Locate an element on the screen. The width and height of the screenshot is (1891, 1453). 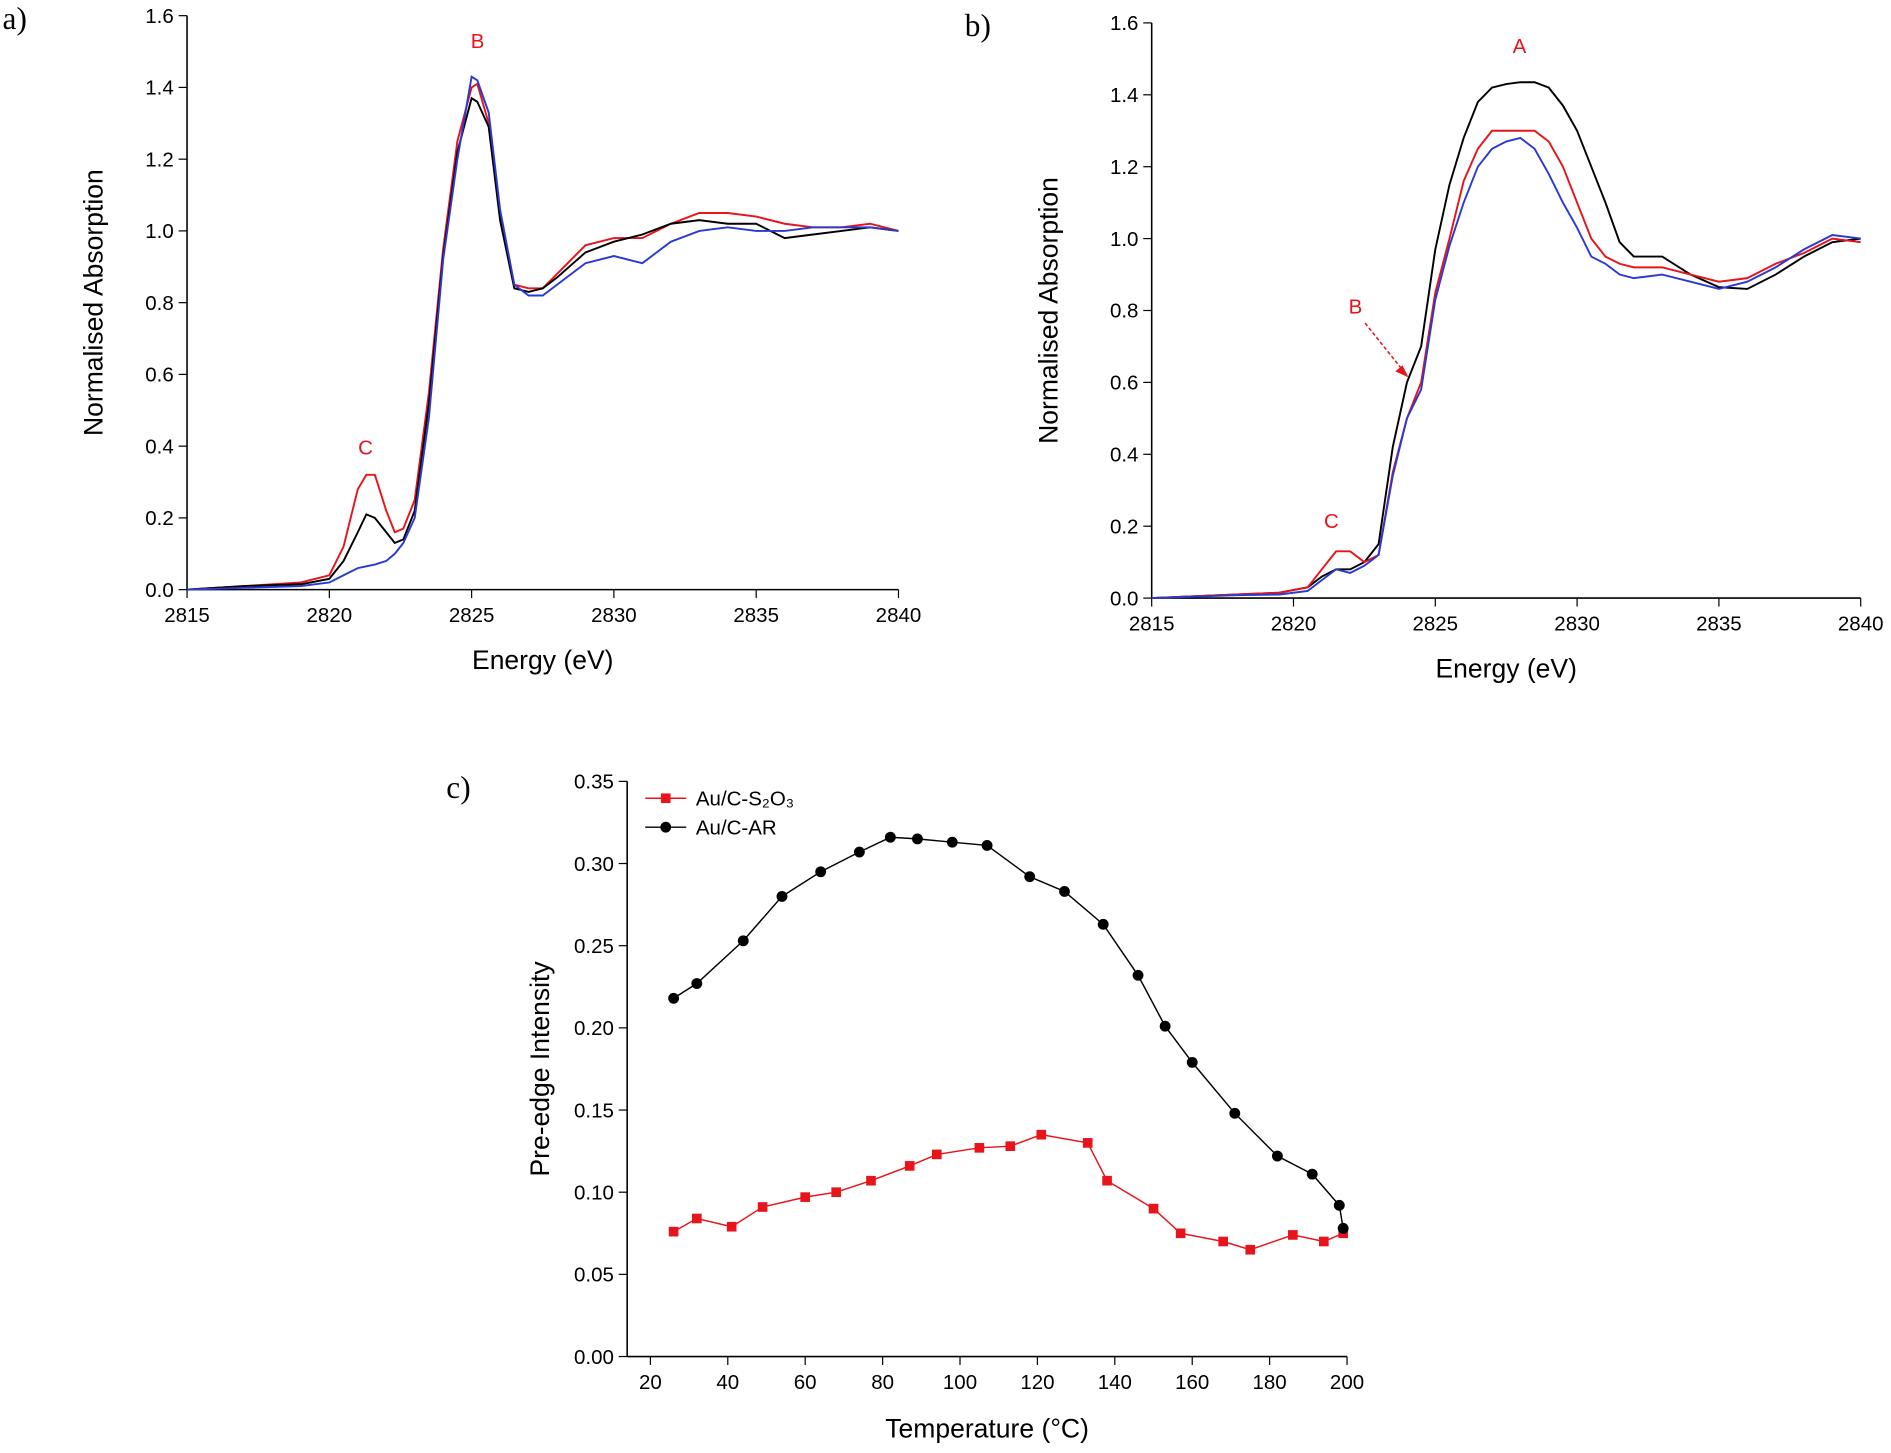
y-tick-label: 0.25 is located at coordinates (594, 946).